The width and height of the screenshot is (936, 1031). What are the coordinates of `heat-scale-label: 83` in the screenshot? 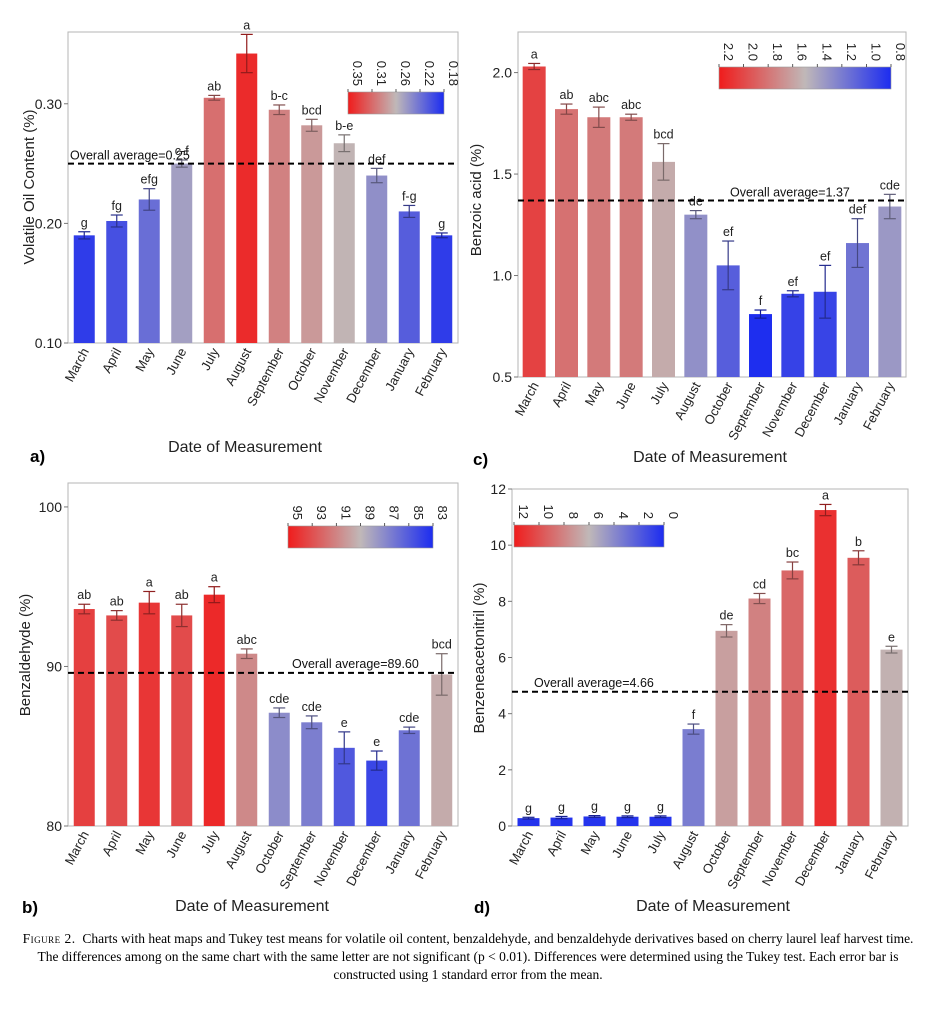 It's located at (442, 513).